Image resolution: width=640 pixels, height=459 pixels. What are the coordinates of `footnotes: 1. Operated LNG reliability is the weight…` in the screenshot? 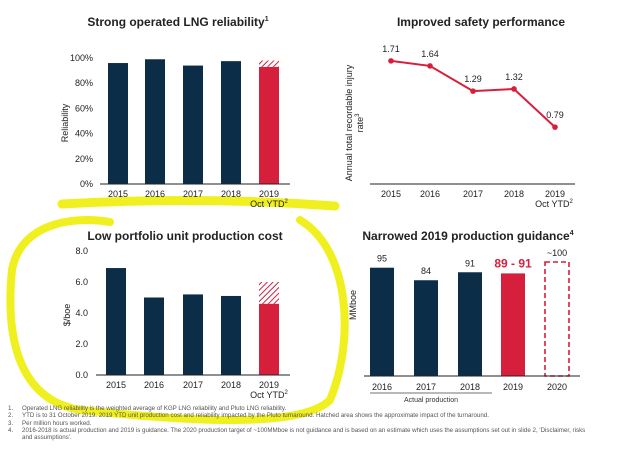 It's located at (322, 423).